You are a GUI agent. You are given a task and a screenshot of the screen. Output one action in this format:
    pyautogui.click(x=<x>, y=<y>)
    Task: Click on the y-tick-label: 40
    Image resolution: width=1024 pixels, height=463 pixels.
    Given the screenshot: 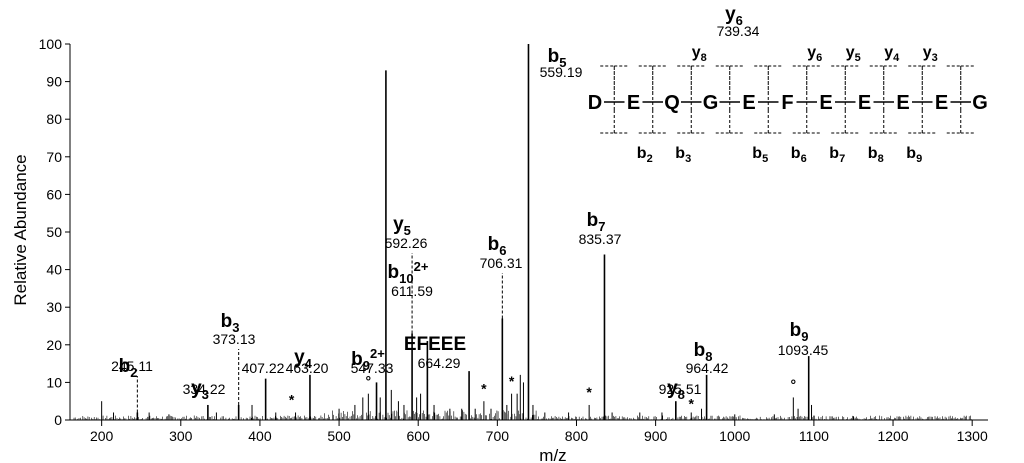 What is the action you would take?
    pyautogui.click(x=54, y=270)
    